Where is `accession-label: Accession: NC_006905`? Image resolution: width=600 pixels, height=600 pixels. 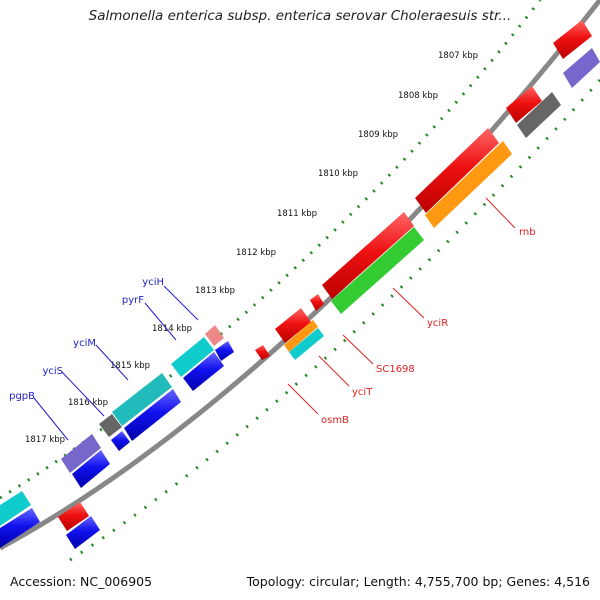
accession-label: Accession: NC_006905 is located at coordinates (81, 581).